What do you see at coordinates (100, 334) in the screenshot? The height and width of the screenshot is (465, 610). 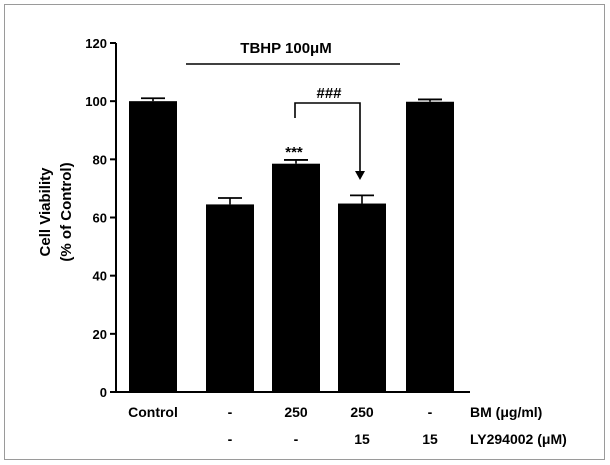 I see `y-tick-label-1: 20` at bounding box center [100, 334].